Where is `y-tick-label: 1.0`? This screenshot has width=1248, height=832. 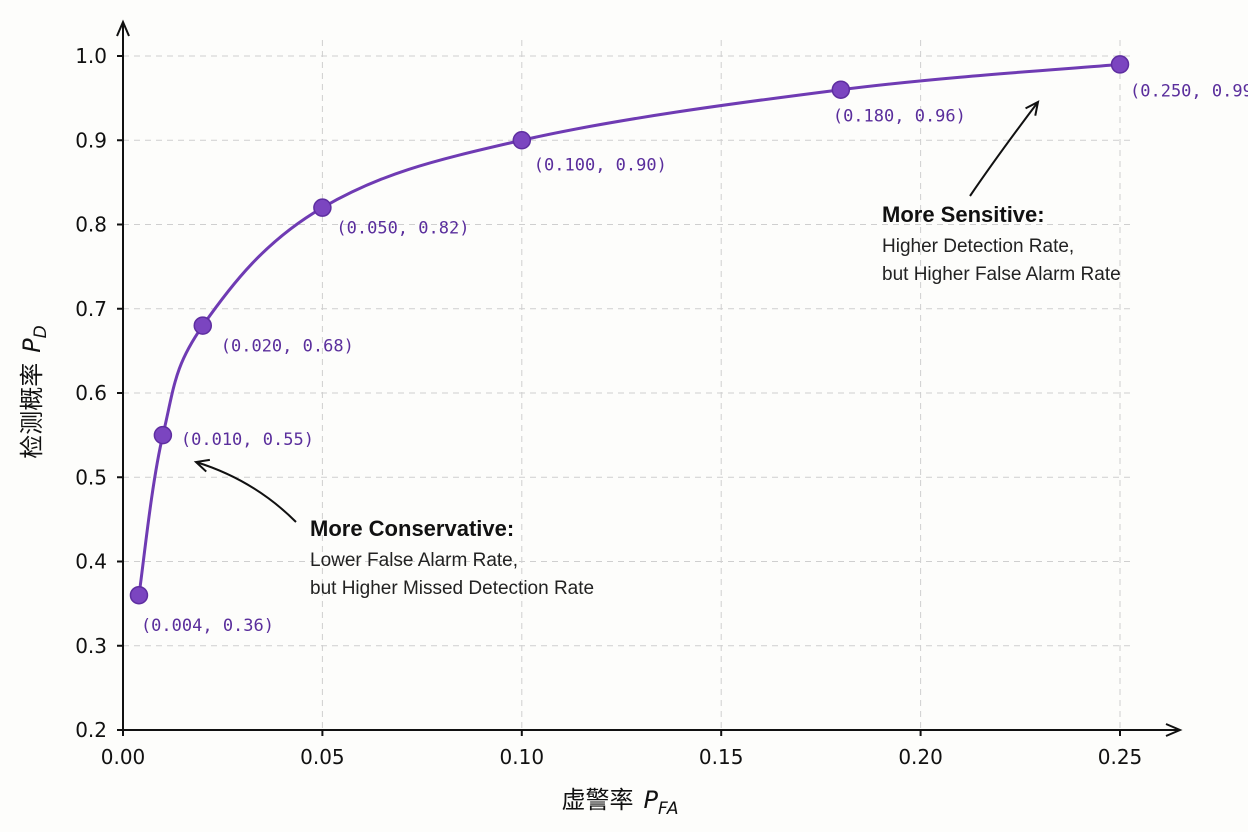 y-tick-label: 1.0 is located at coordinates (91, 56).